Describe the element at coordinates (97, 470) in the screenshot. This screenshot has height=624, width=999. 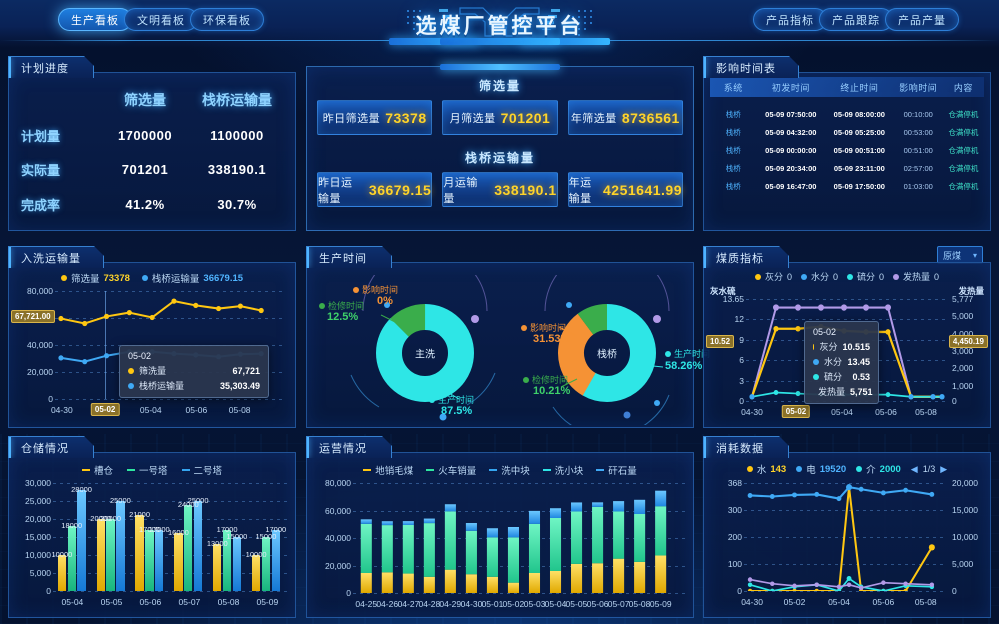
I see `legend-item-silo: 槽仓` at that location.